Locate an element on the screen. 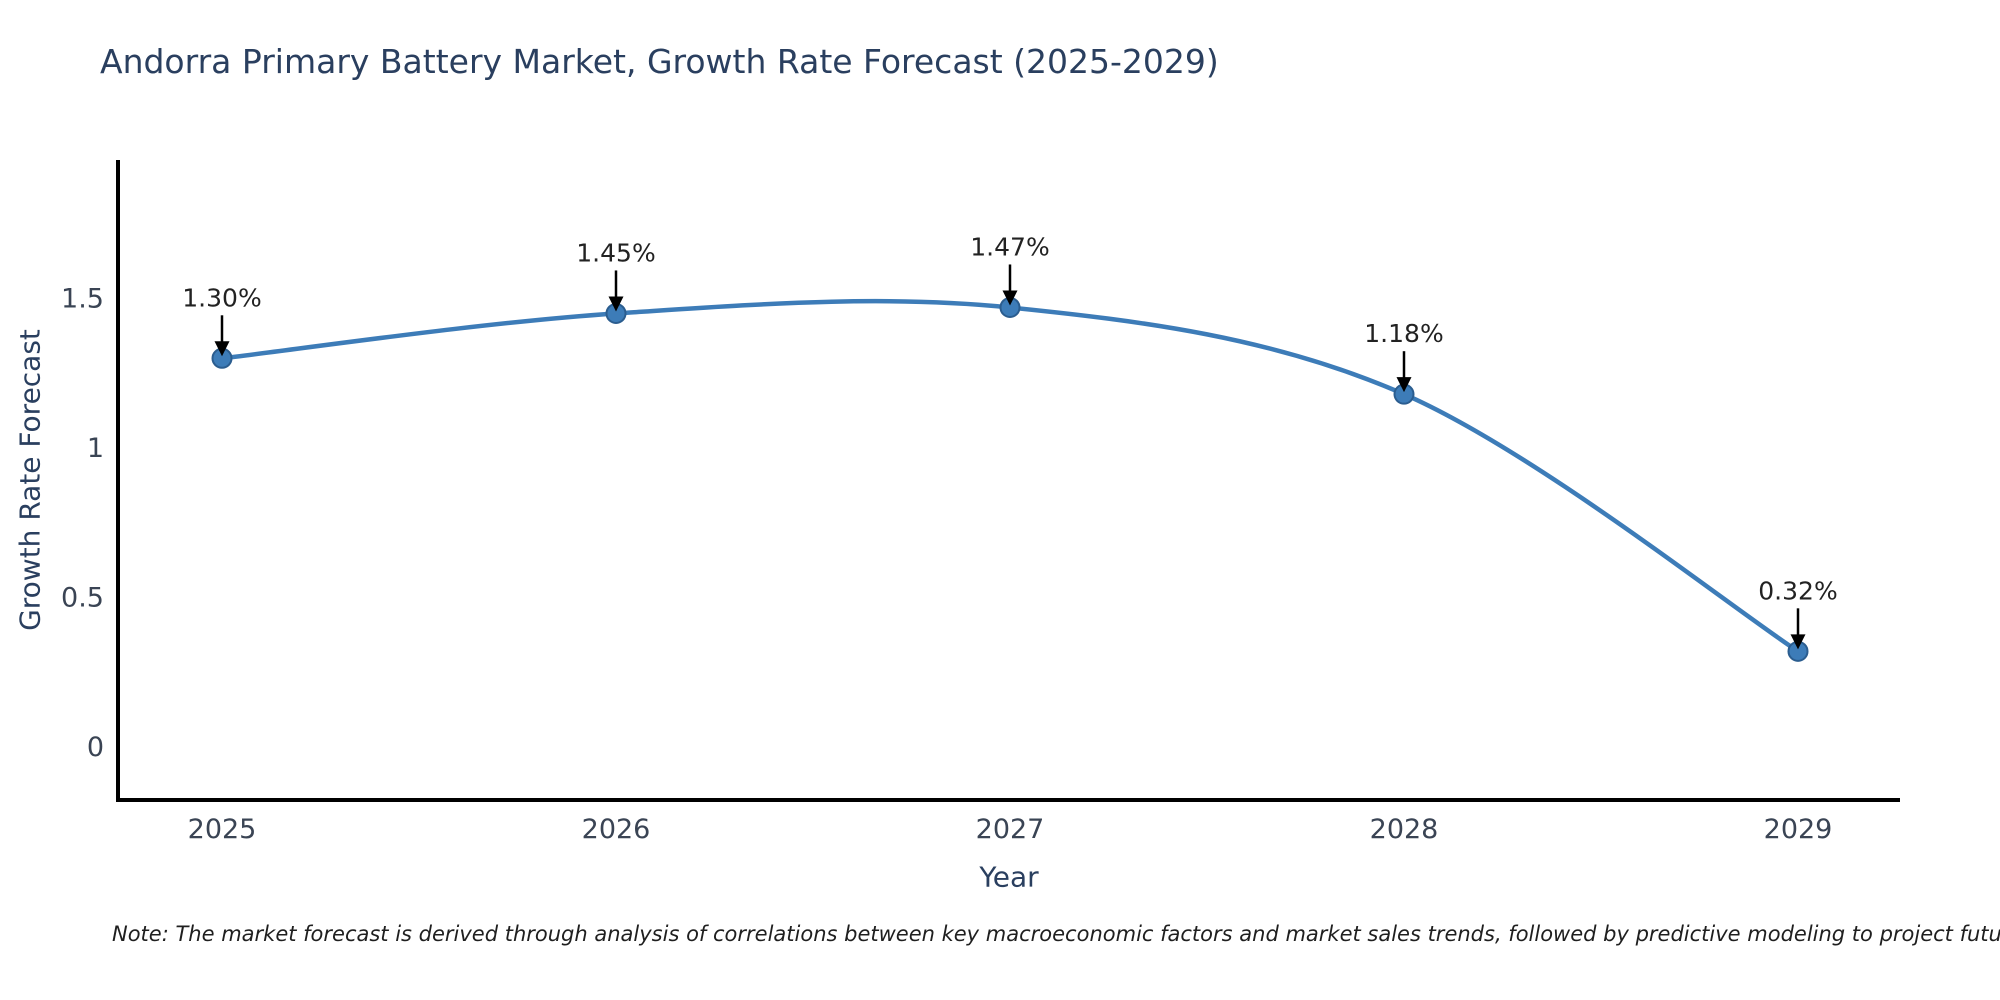 This screenshot has height=1000, width=2000. annotation-arrow-head-2026 is located at coordinates (616, 304).